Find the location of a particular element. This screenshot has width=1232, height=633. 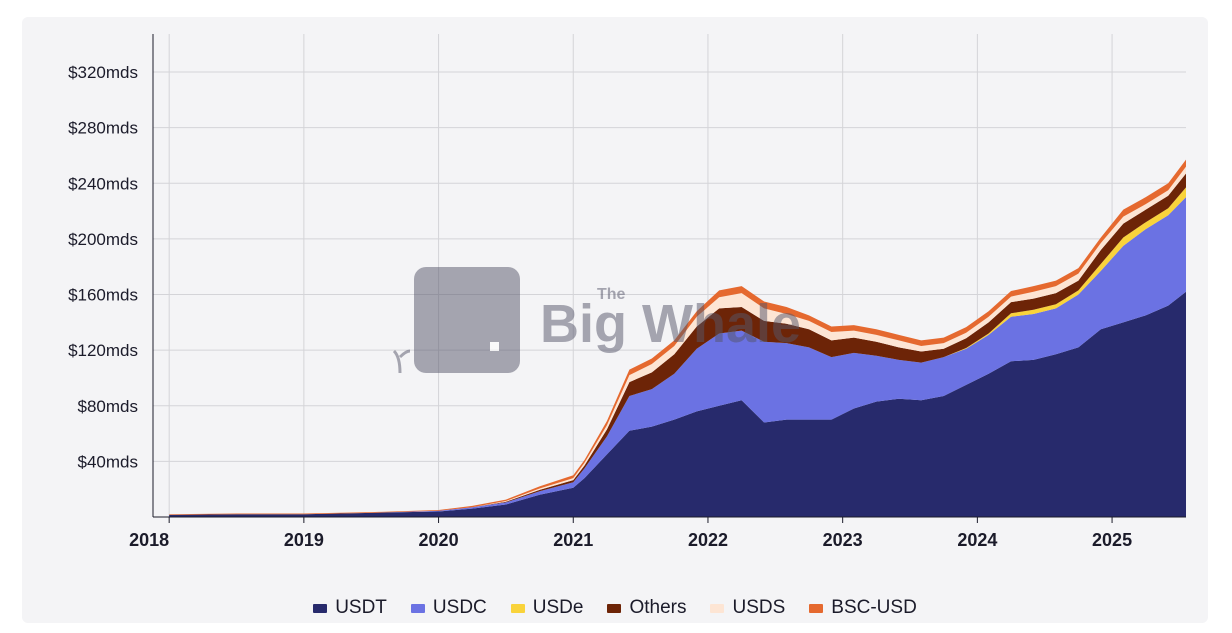

legend-label: USDe is located at coordinates (558, 607).